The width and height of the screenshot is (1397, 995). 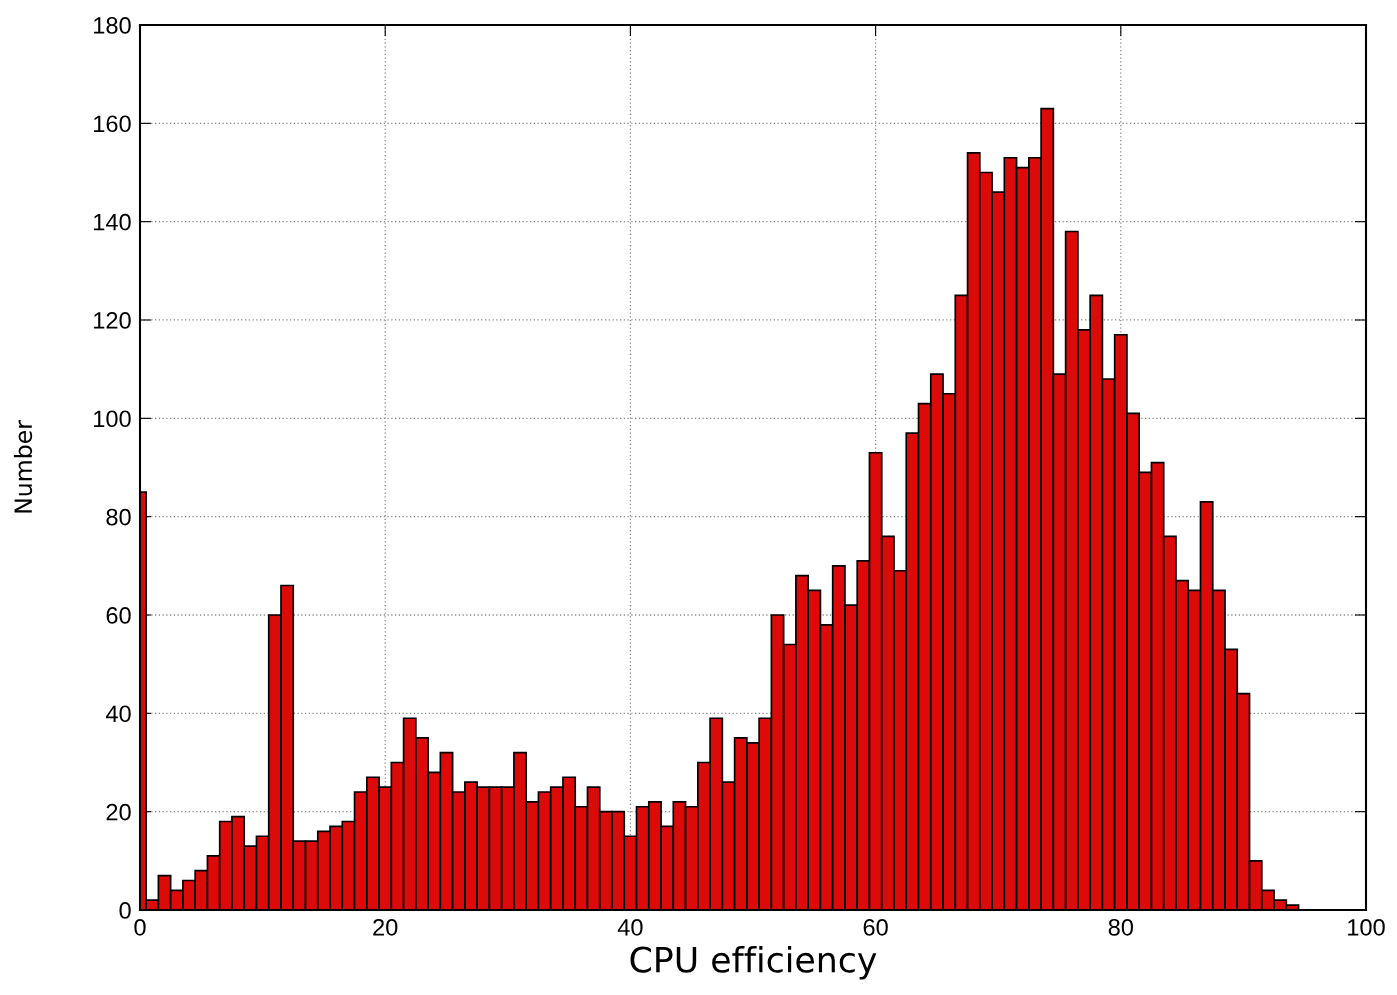 What do you see at coordinates (118, 615) in the screenshot?
I see `y-tick-label: 60` at bounding box center [118, 615].